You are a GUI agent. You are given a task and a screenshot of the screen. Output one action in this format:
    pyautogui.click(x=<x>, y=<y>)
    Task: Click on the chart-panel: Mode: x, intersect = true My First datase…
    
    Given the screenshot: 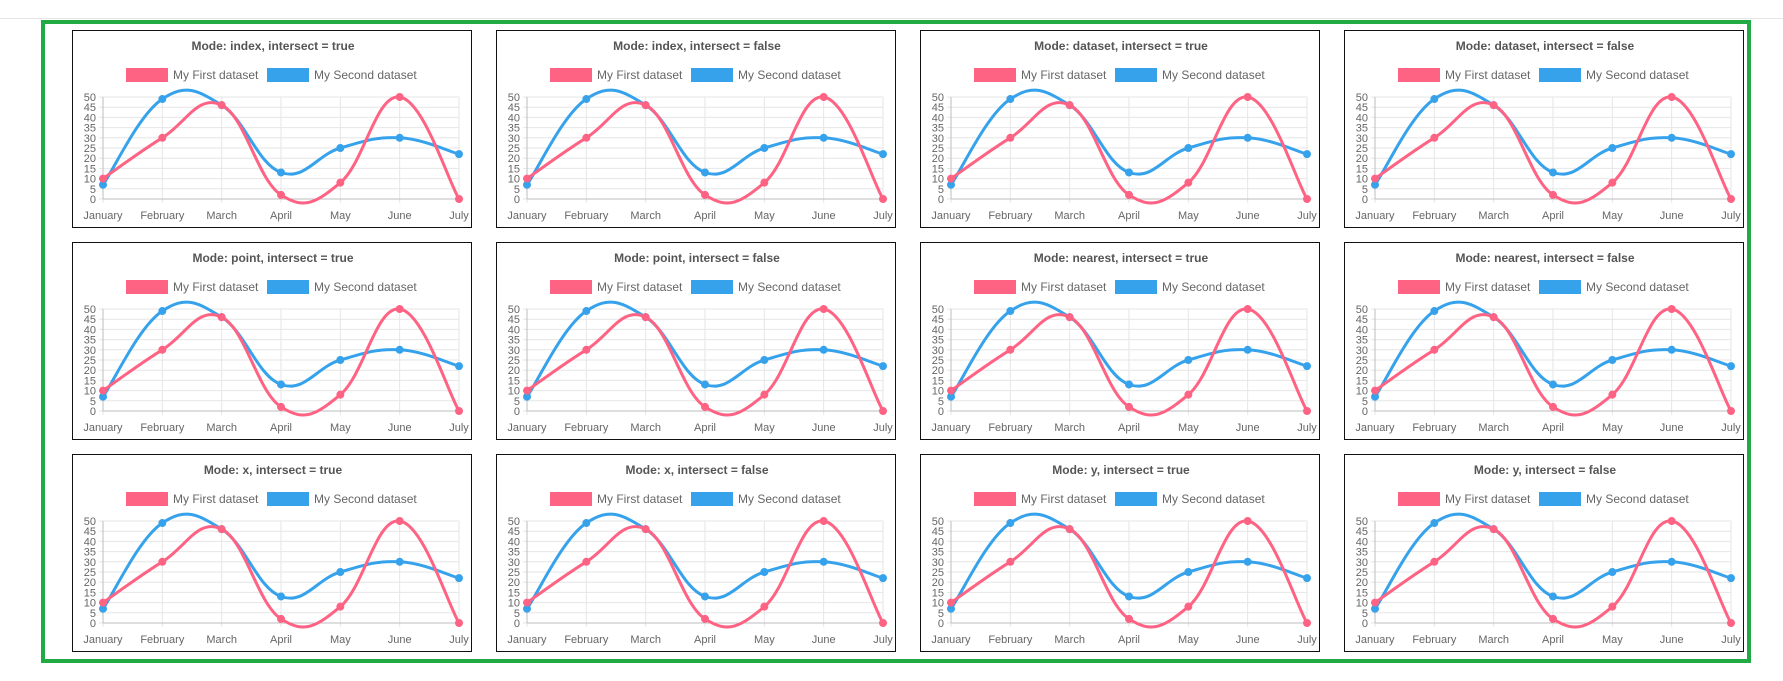 What is the action you would take?
    pyautogui.click(x=272, y=553)
    